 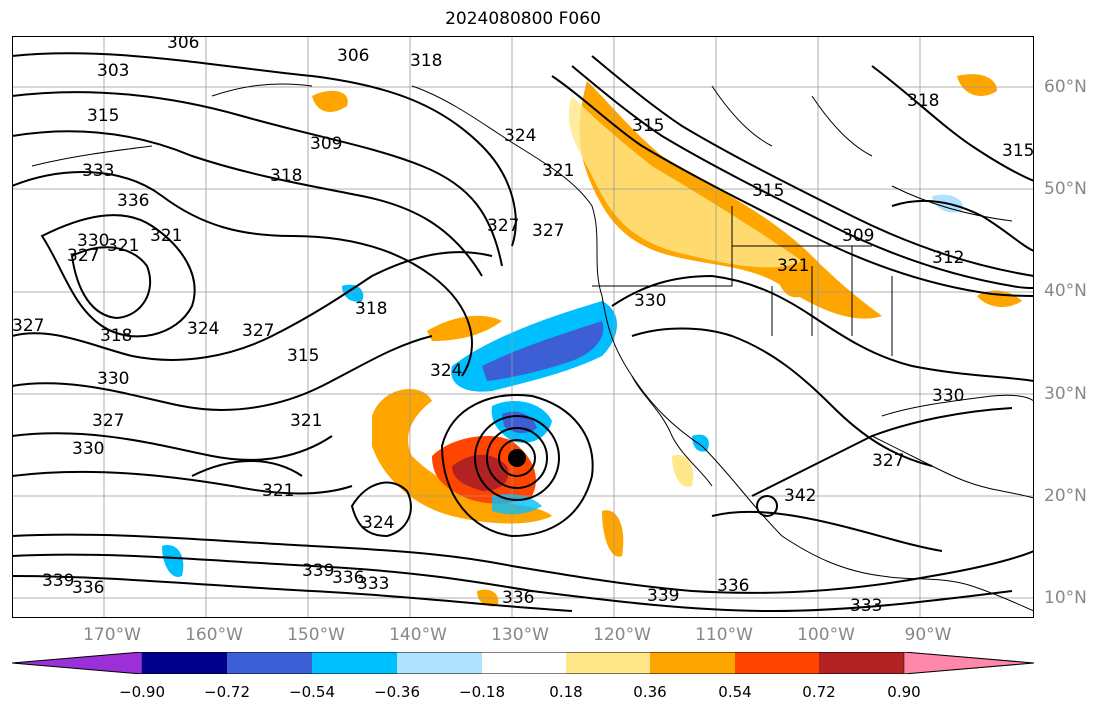 What do you see at coordinates (622, 635) in the screenshot?
I see `lon-label: 120°W` at bounding box center [622, 635].